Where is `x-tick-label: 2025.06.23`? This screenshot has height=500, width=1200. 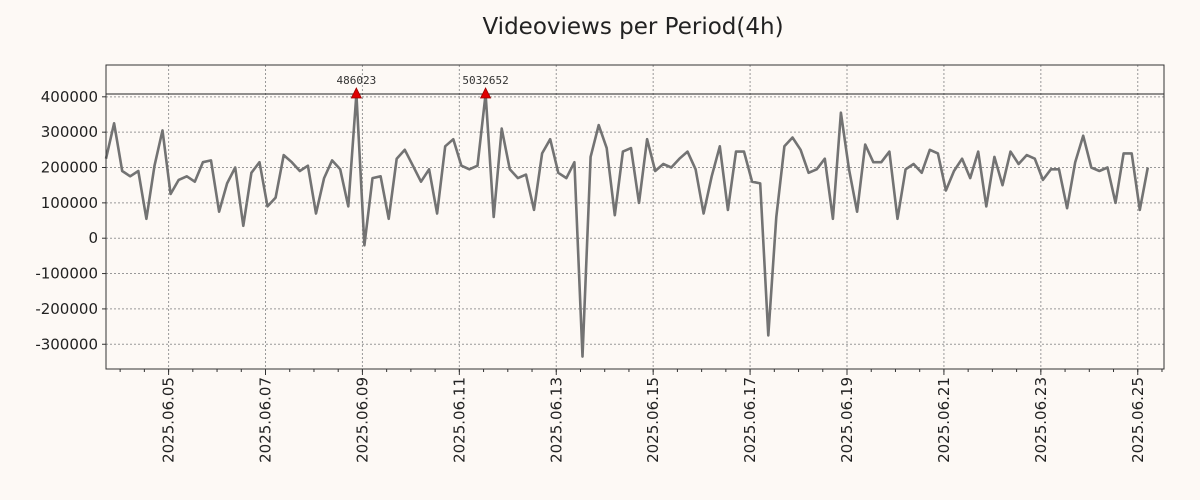 x-tick-label: 2025.06.23 is located at coordinates (1041, 420).